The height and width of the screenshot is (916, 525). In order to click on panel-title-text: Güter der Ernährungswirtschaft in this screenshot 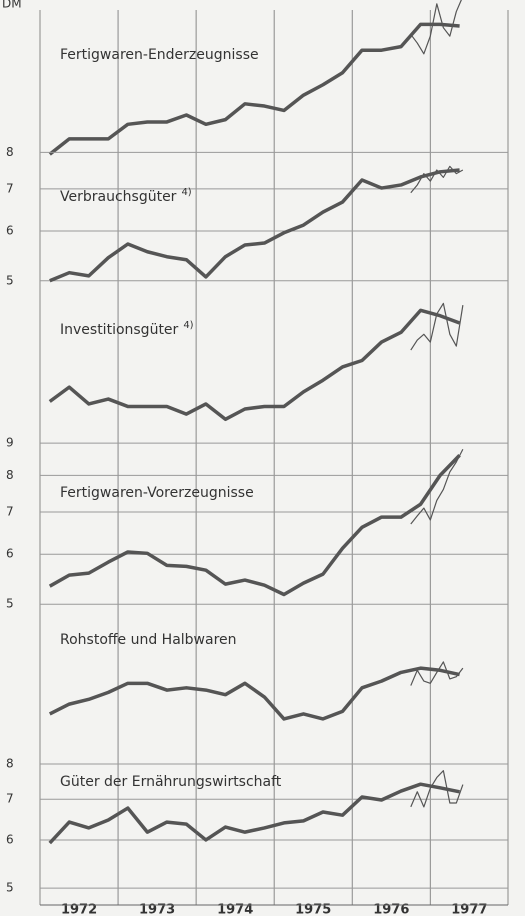, I will do `click(171, 782)`.